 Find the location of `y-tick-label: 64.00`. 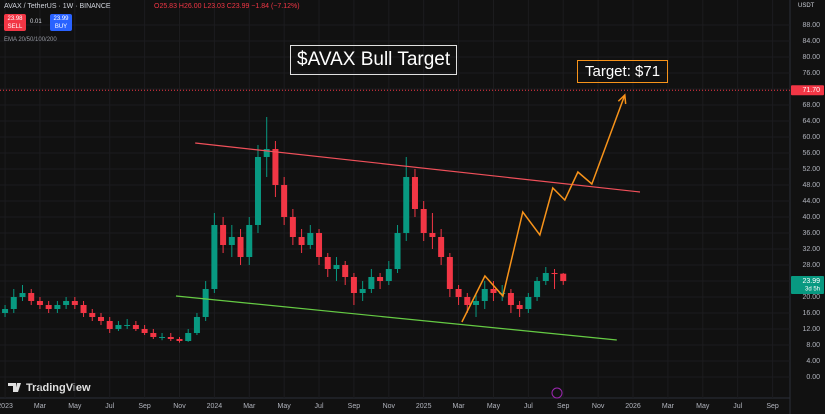

y-tick-label: 64.00 is located at coordinates (811, 121).